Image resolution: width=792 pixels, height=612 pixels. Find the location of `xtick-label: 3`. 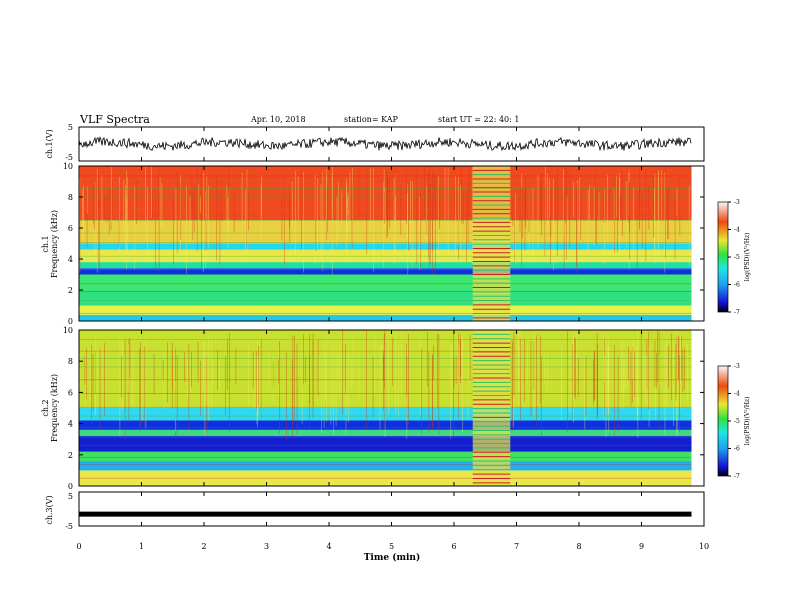

xtick-label: 3 is located at coordinates (266, 546).